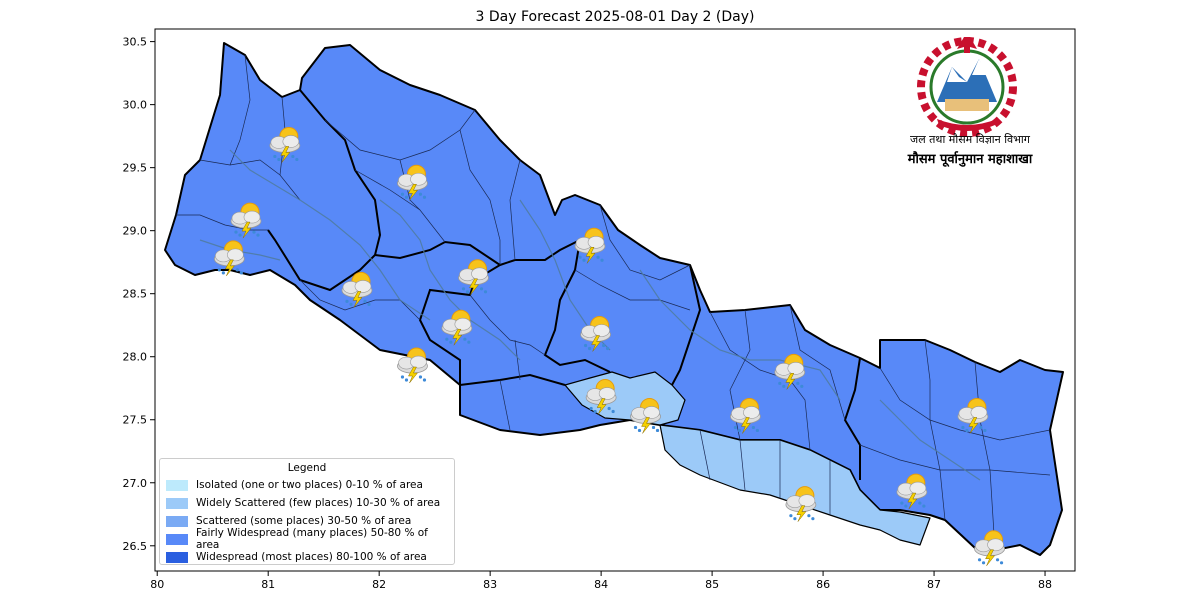  Describe the element at coordinates (135, 420) in the screenshot. I see `y-tick-label: 27.5` at that location.